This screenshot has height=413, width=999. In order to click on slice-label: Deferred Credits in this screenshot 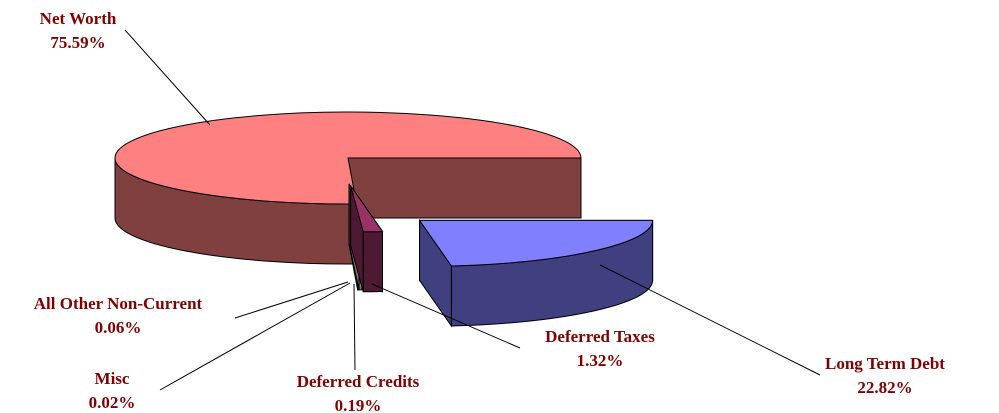, I will do `click(358, 381)`.